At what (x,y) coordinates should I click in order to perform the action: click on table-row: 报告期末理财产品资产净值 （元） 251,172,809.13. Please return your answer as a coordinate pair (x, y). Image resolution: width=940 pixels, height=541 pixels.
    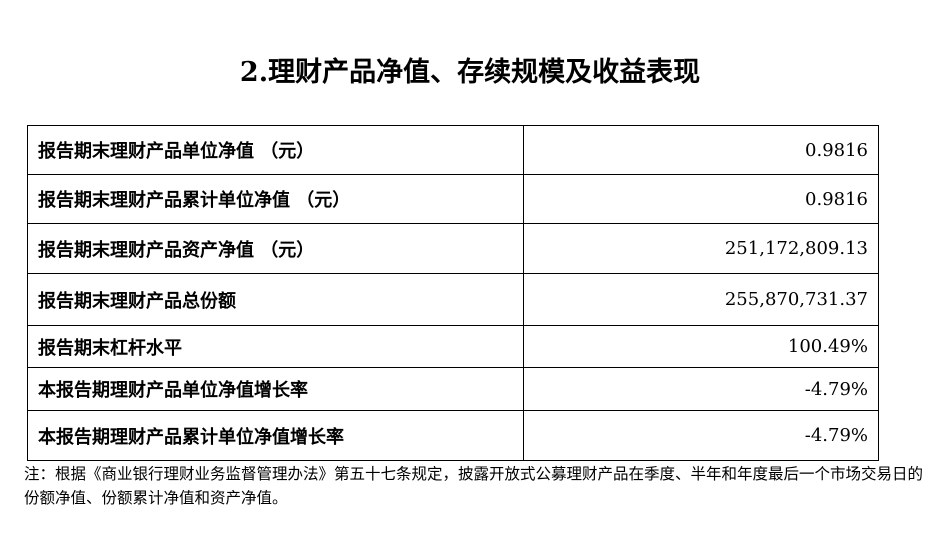
    Looking at the image, I should click on (453, 248).